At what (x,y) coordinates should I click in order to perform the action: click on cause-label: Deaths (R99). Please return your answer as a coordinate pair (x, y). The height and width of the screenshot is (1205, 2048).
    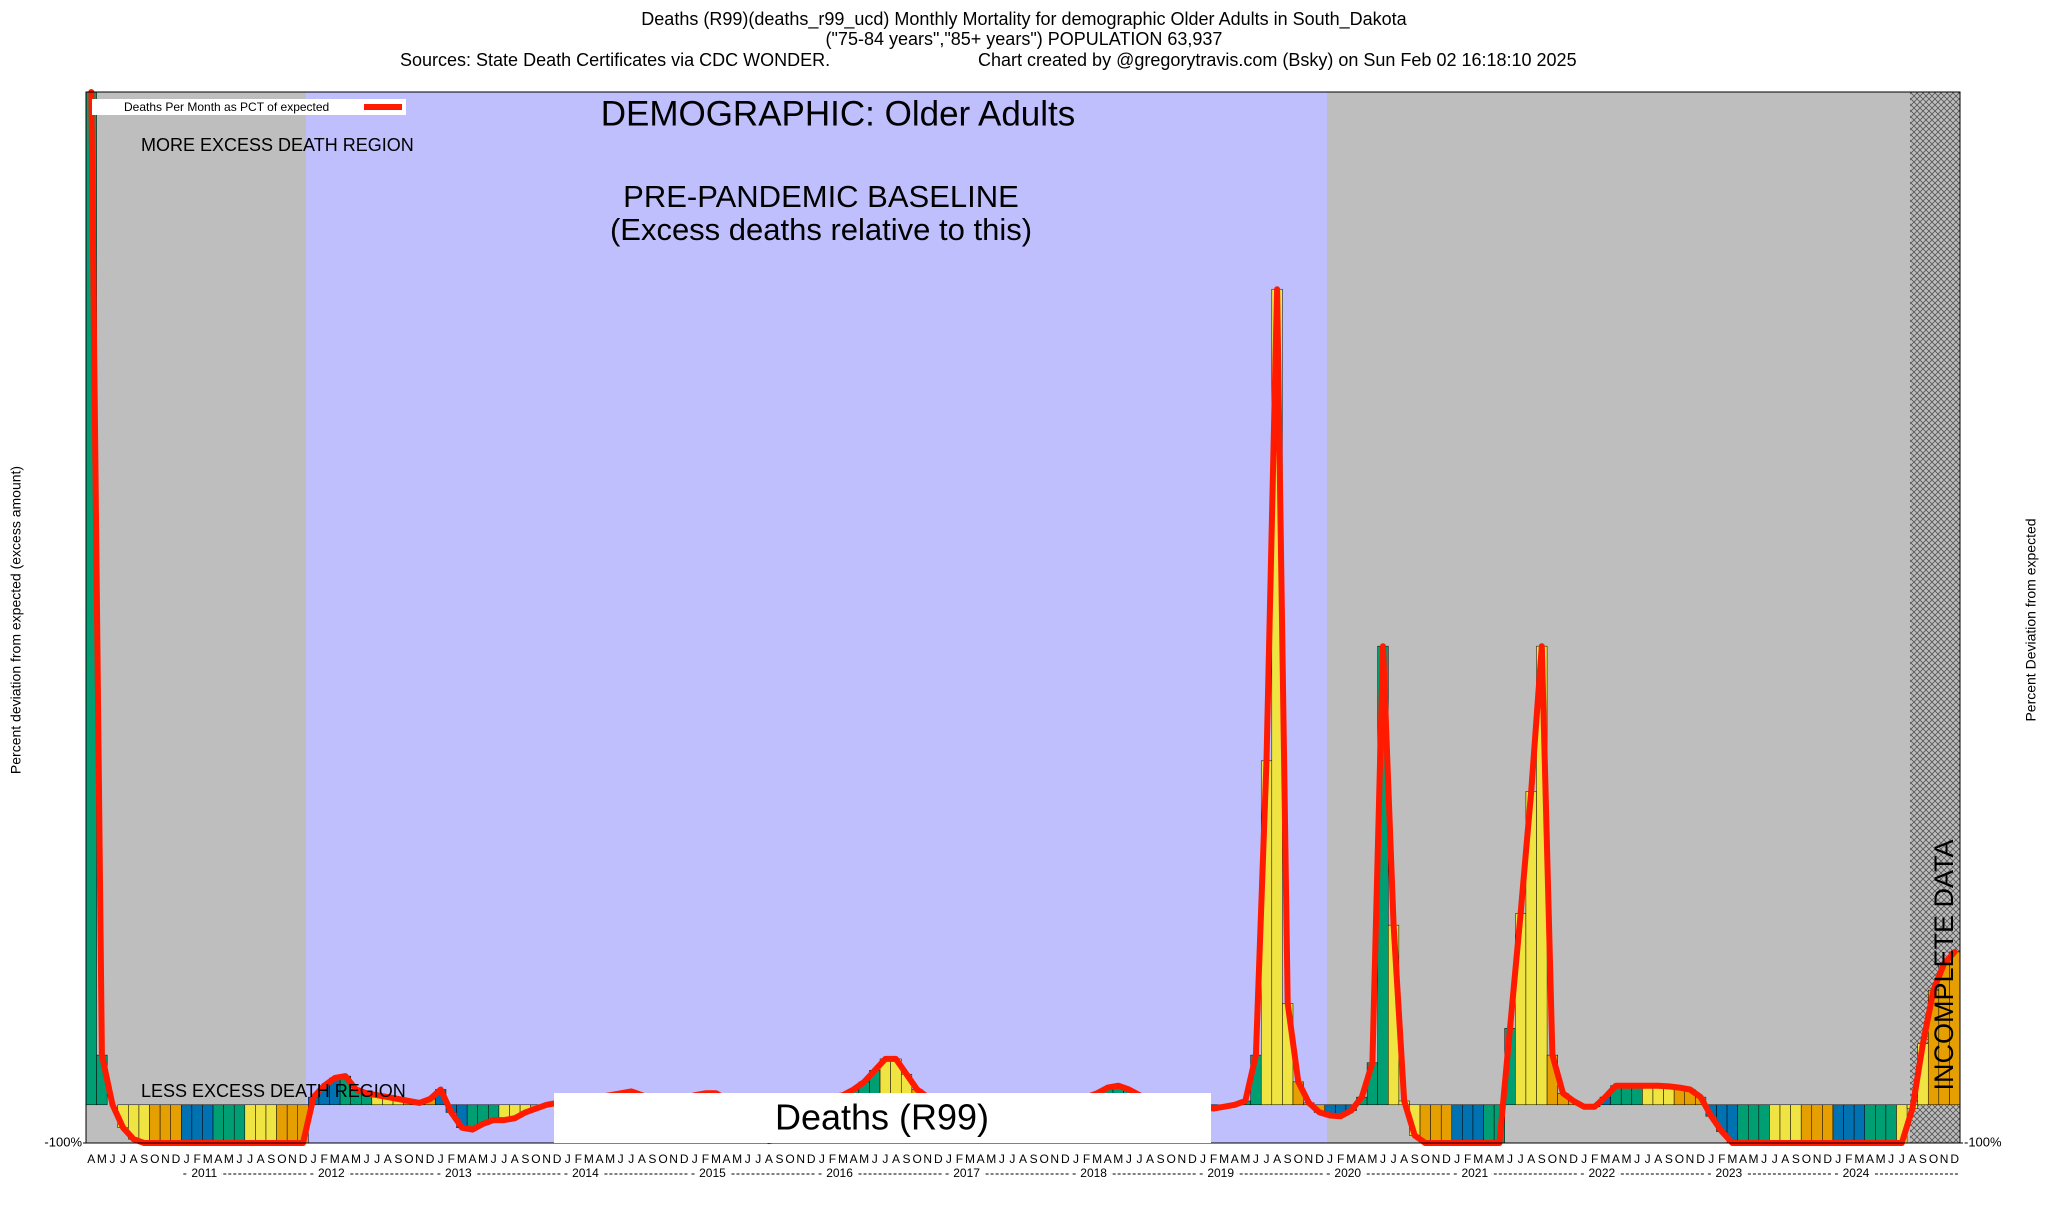
    Looking at the image, I should click on (882, 1117).